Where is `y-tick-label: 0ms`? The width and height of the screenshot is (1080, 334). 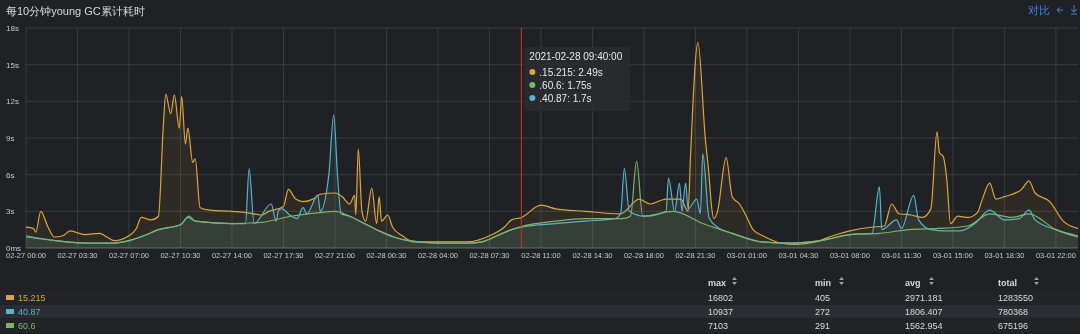 y-tick-label: 0ms is located at coordinates (14, 248).